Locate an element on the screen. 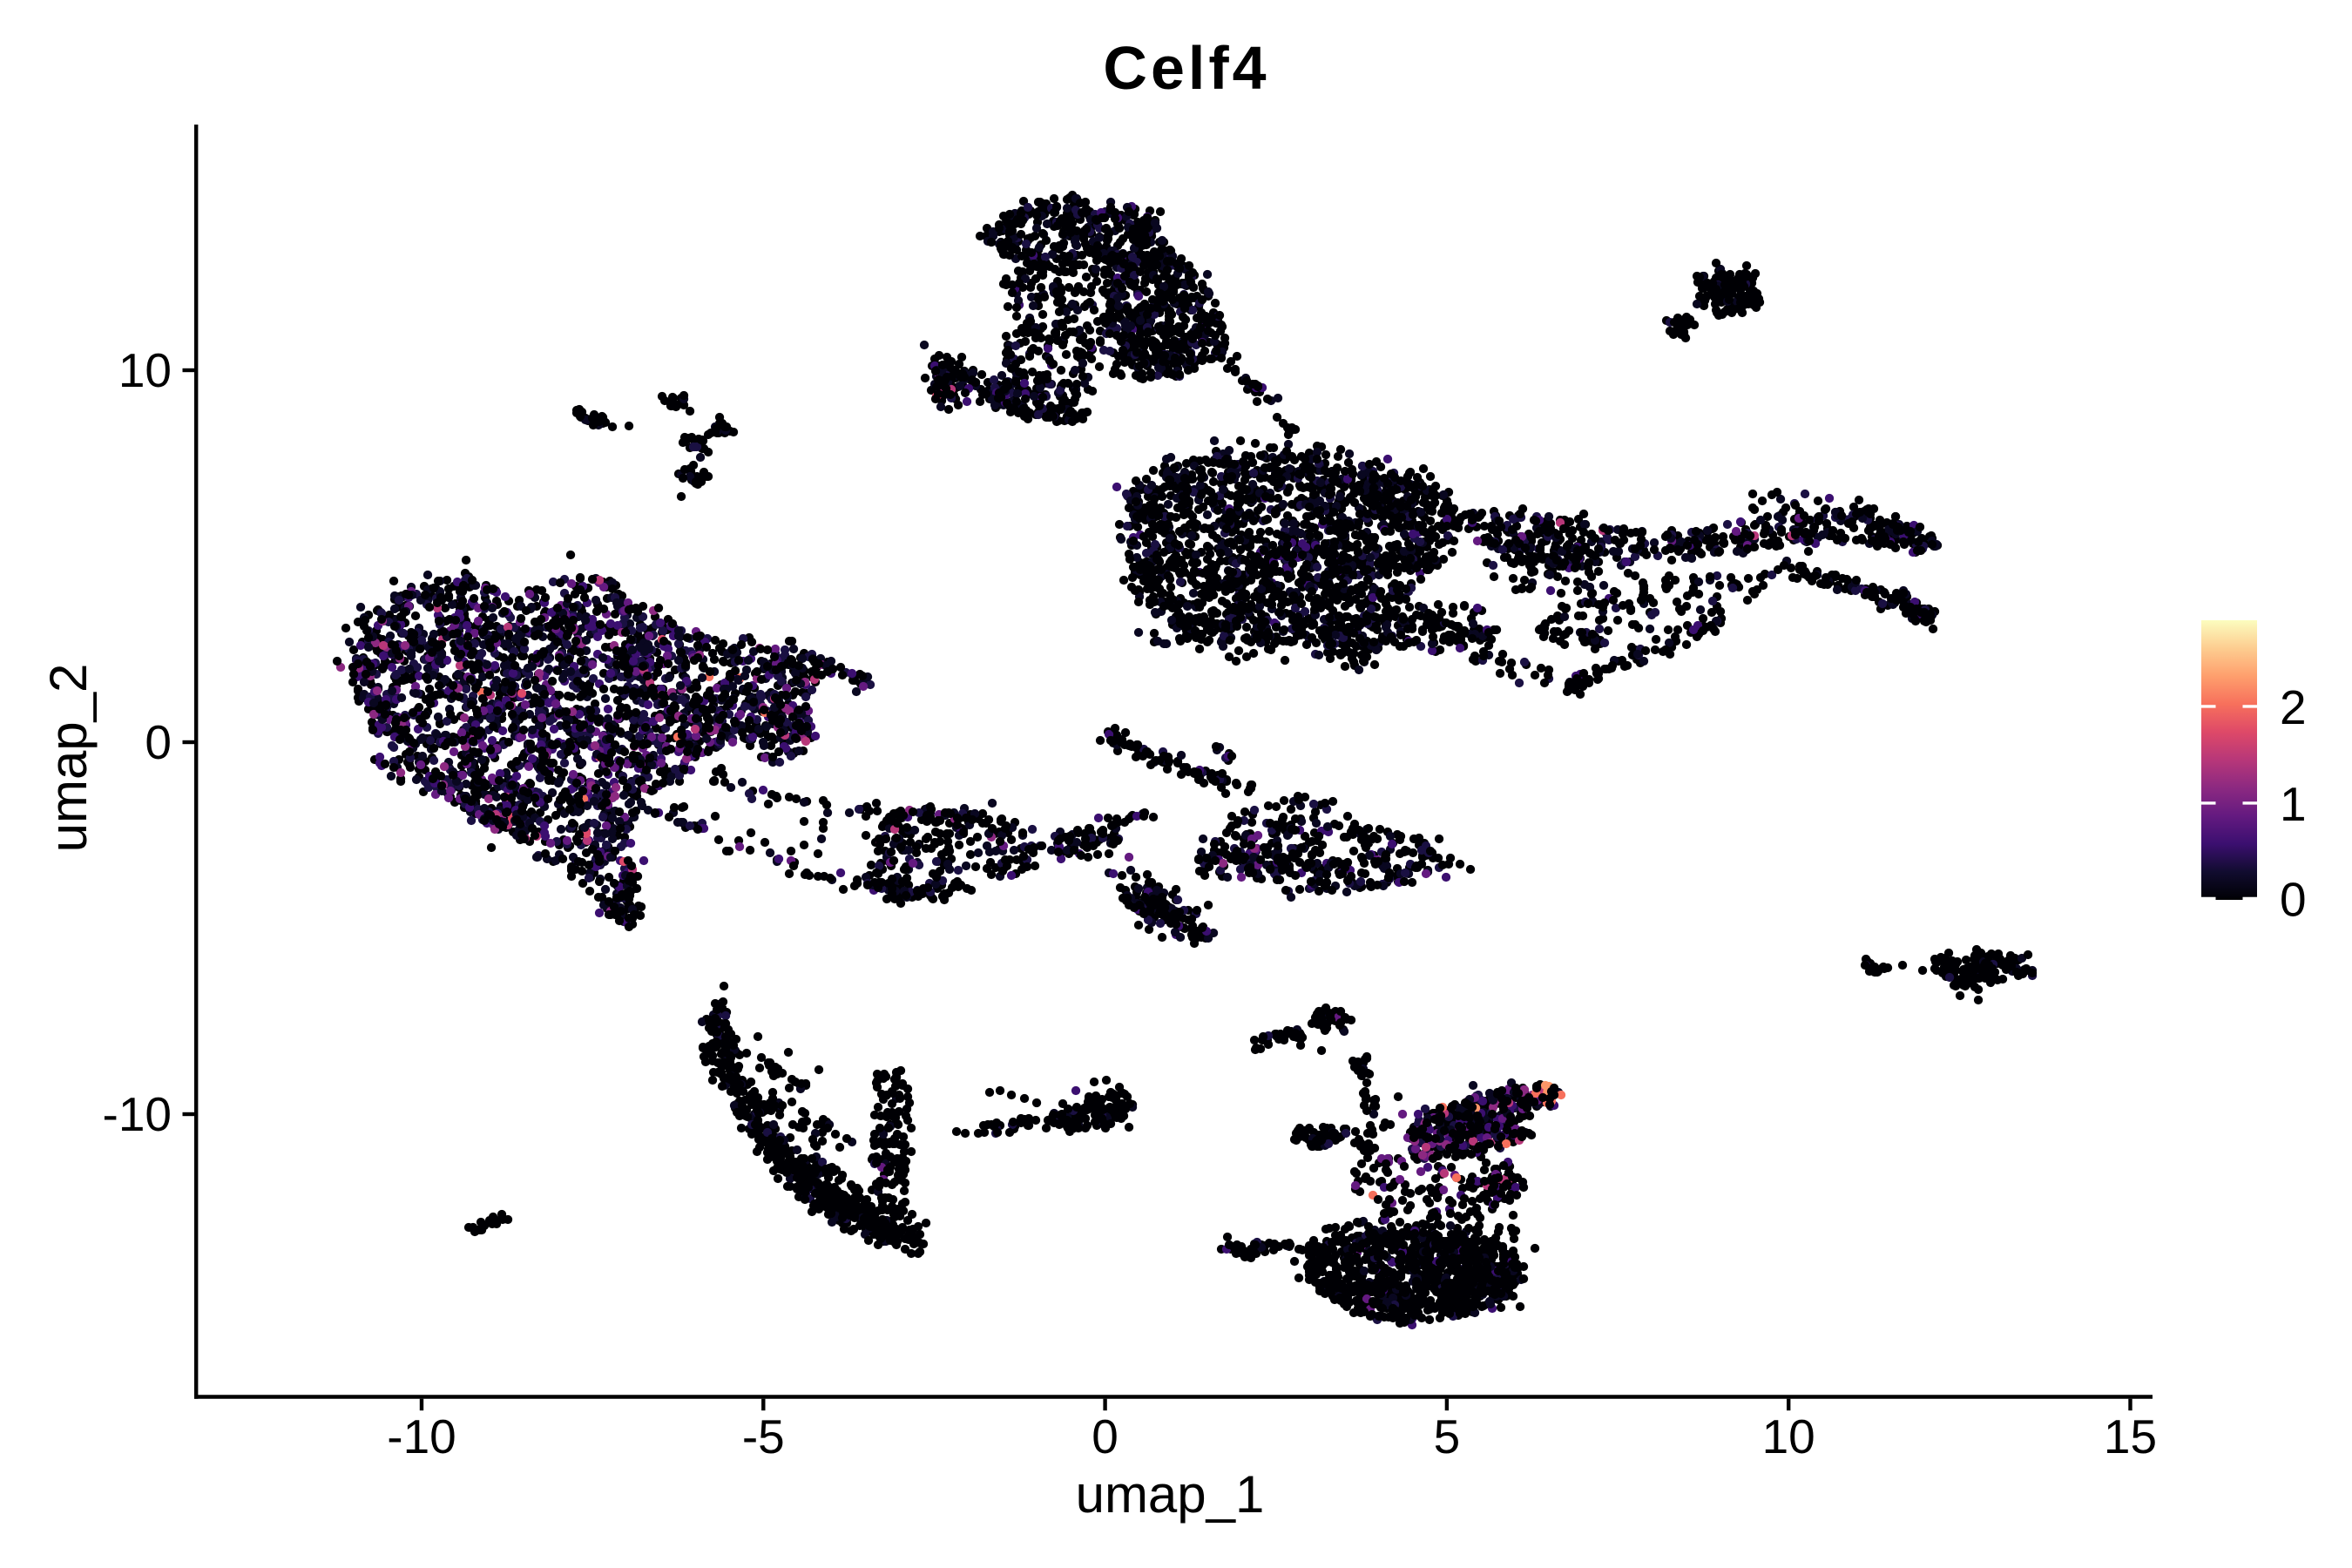  svg-text: 1 is located at coordinates (2293, 804).